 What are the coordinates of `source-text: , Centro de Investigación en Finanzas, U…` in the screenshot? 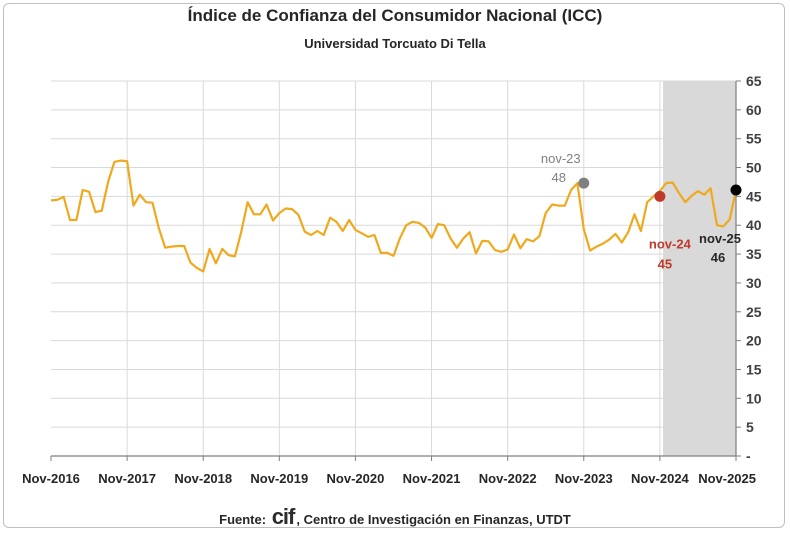 It's located at (433, 519).